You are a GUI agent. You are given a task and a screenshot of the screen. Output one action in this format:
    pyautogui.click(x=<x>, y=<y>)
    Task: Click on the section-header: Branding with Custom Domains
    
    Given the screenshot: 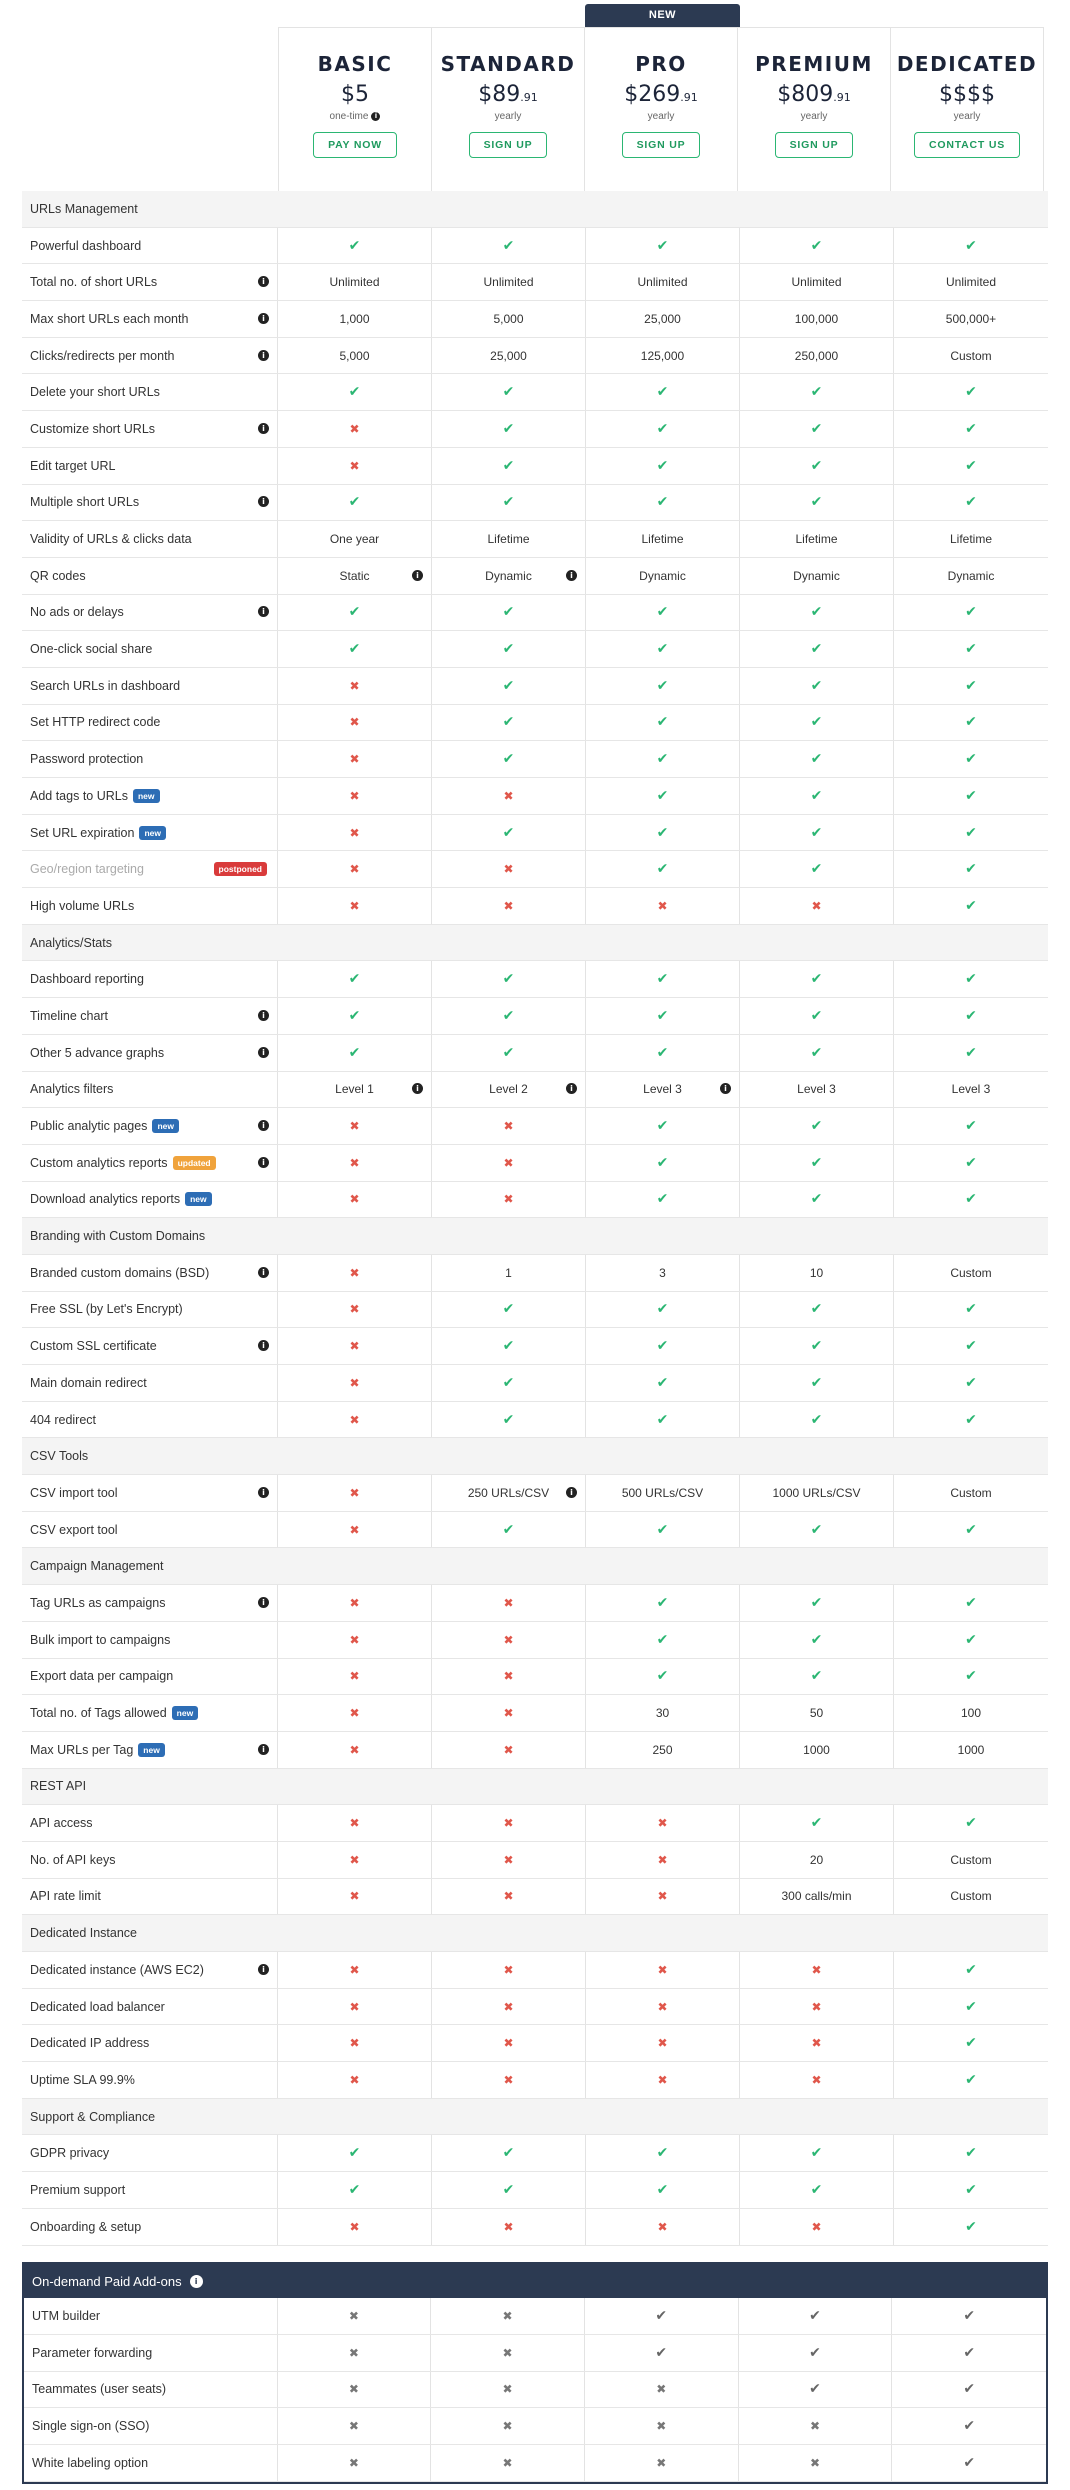 What is the action you would take?
    pyautogui.click(x=535, y=1236)
    